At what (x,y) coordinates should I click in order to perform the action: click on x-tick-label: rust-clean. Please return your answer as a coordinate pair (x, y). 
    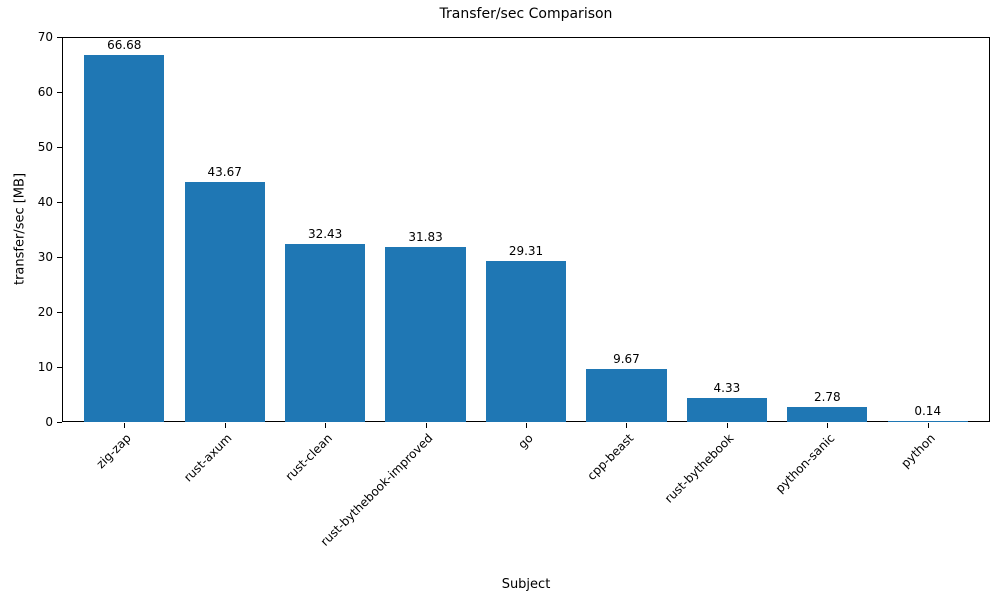
    Looking at the image, I should click on (309, 457).